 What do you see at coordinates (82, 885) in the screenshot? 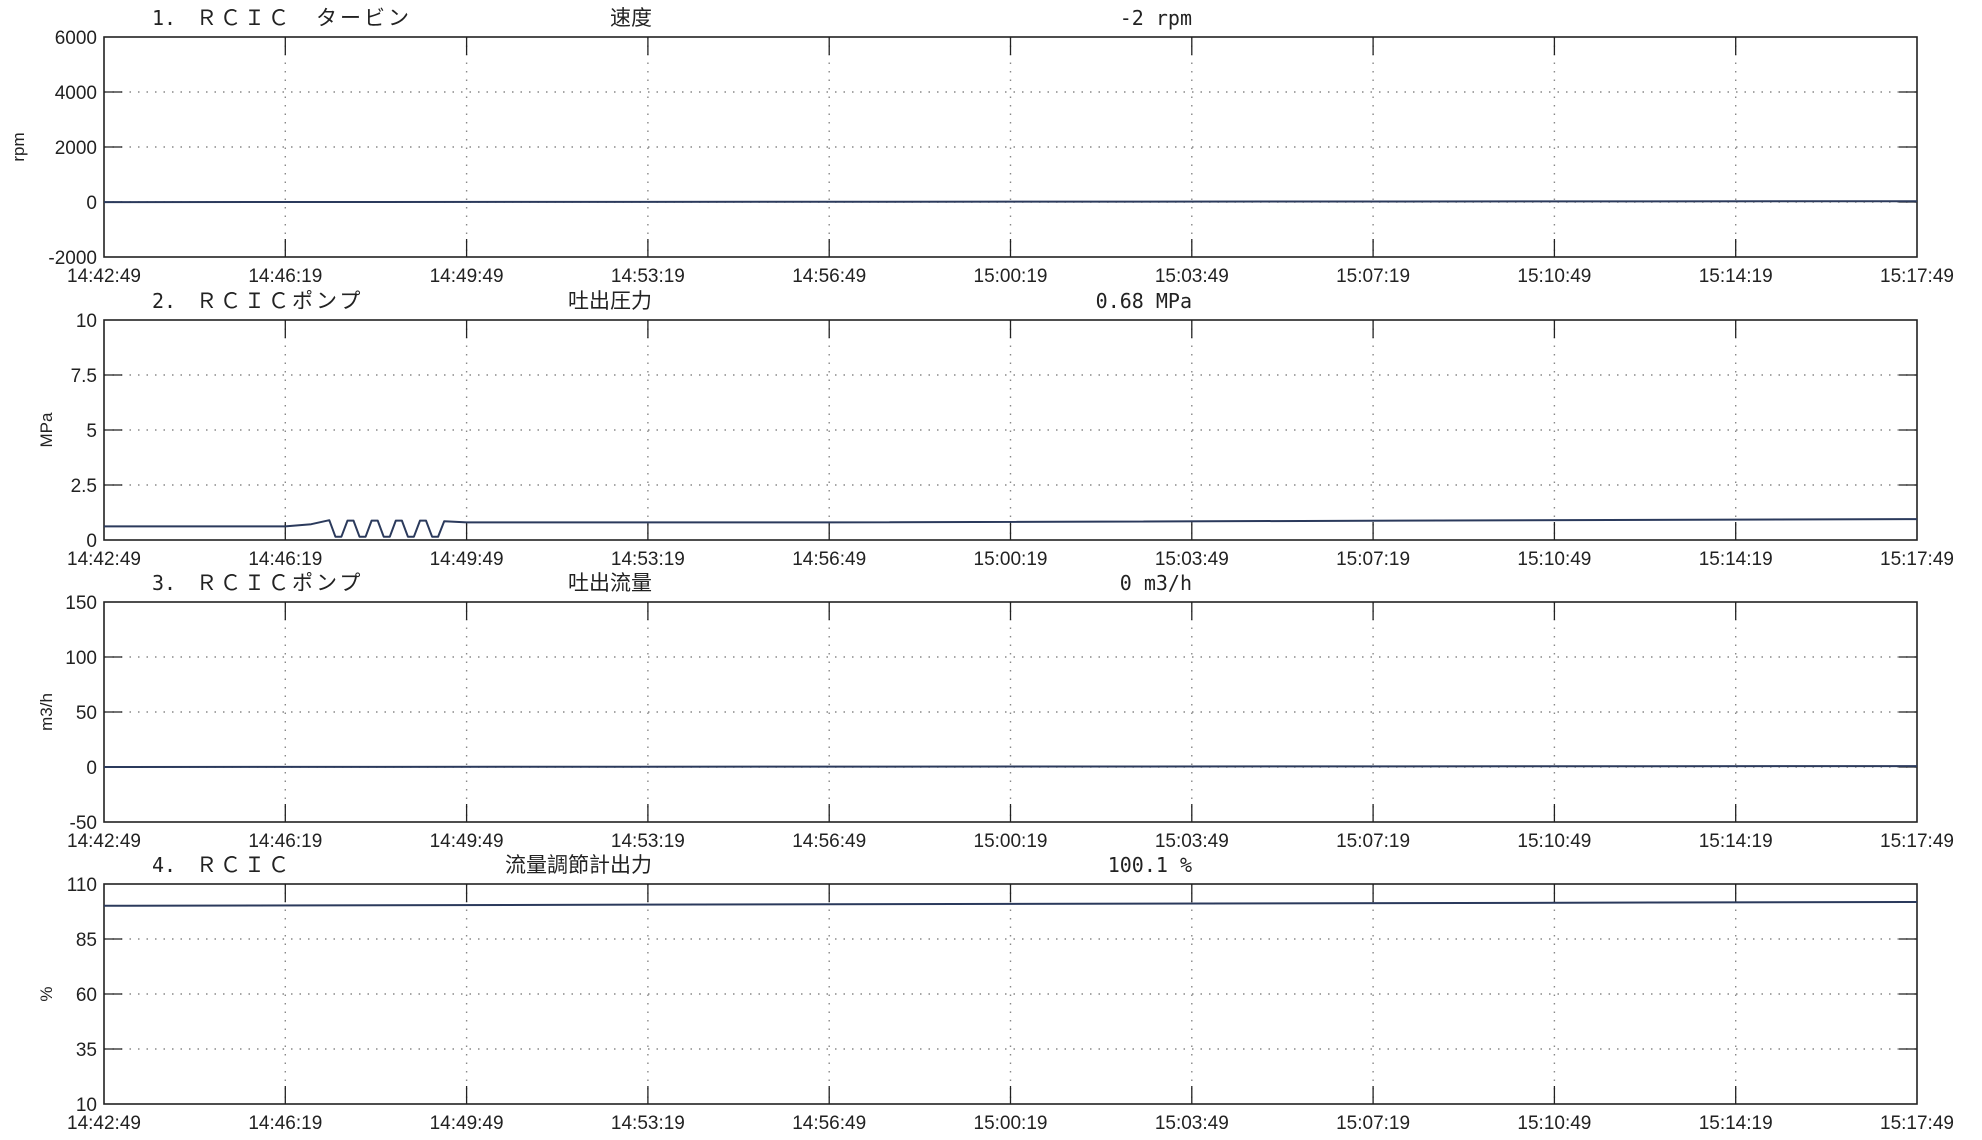
I see `y-tick-label: 110` at bounding box center [82, 885].